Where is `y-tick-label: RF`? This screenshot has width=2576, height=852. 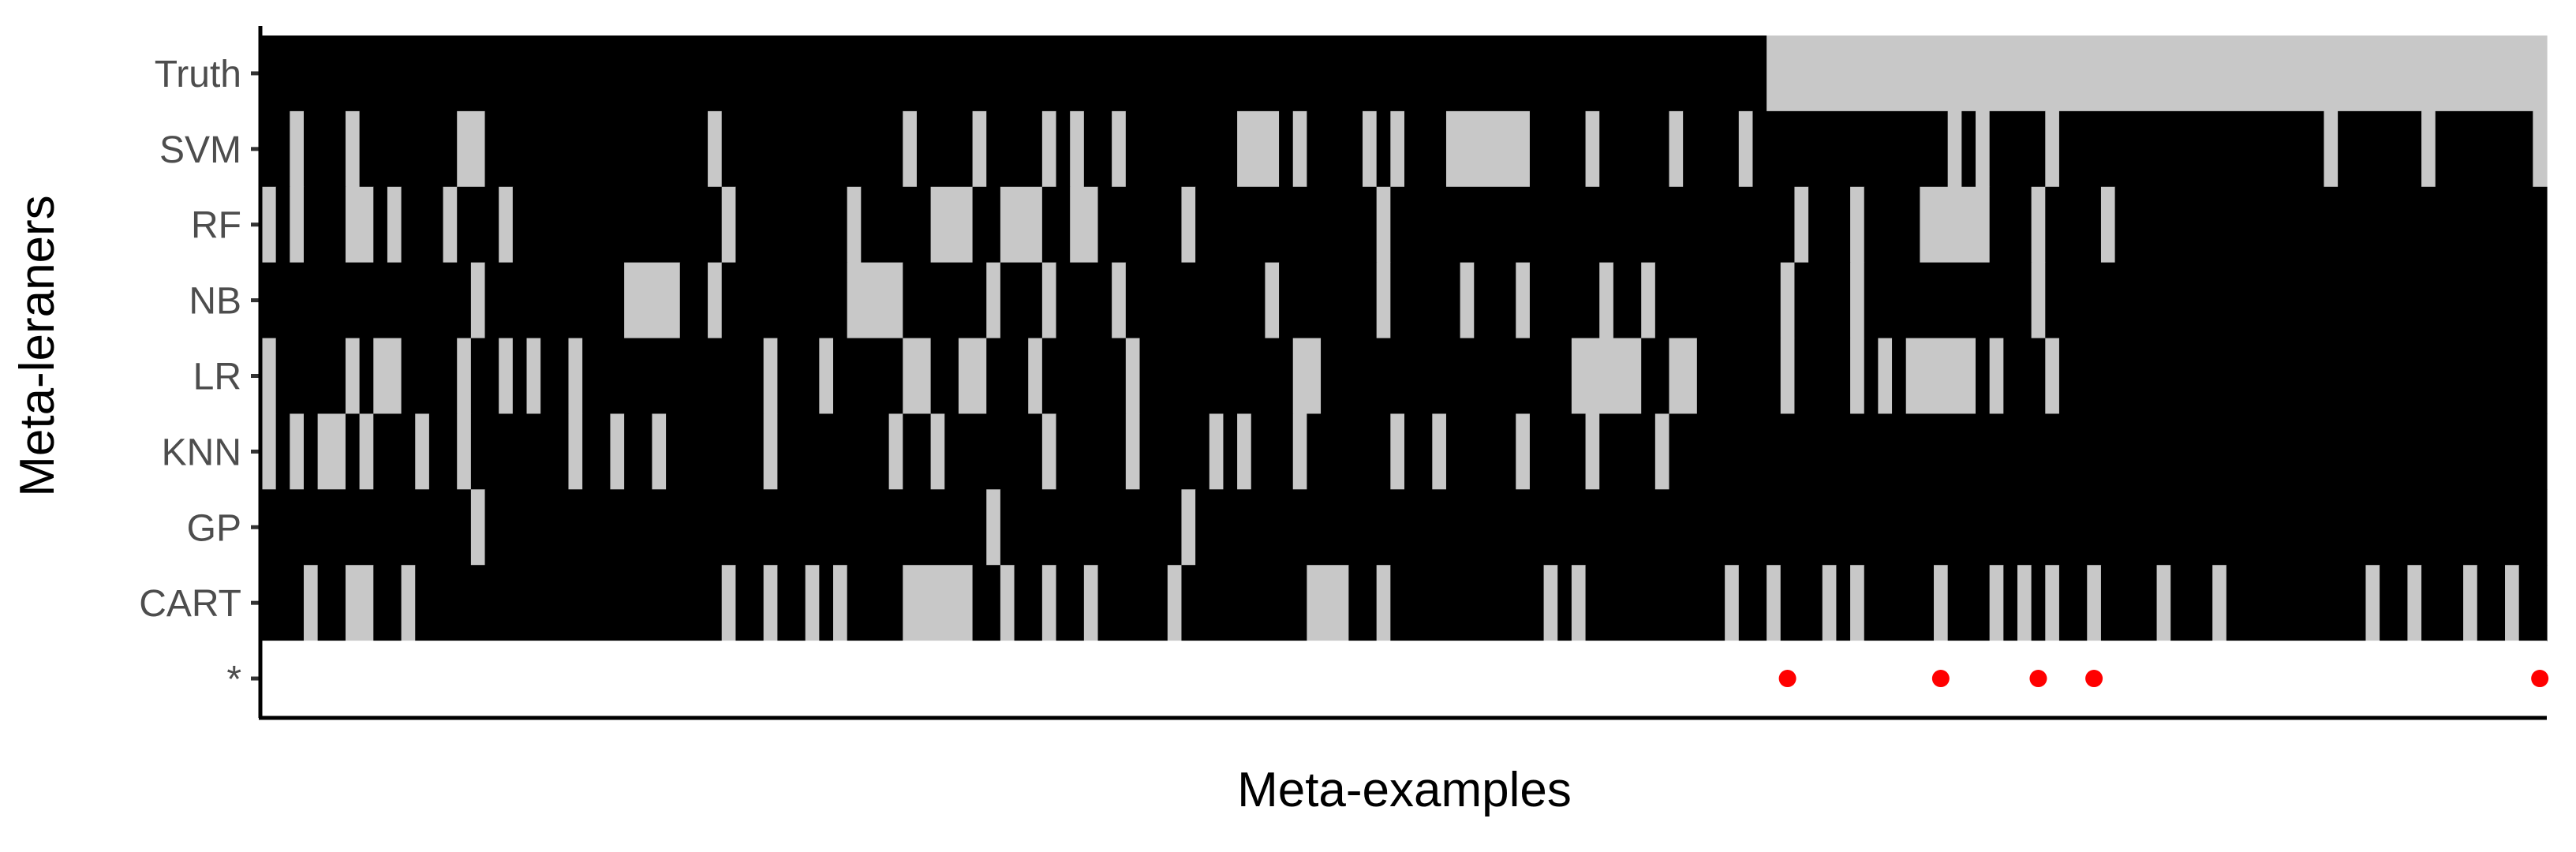 y-tick-label: RF is located at coordinates (216, 226).